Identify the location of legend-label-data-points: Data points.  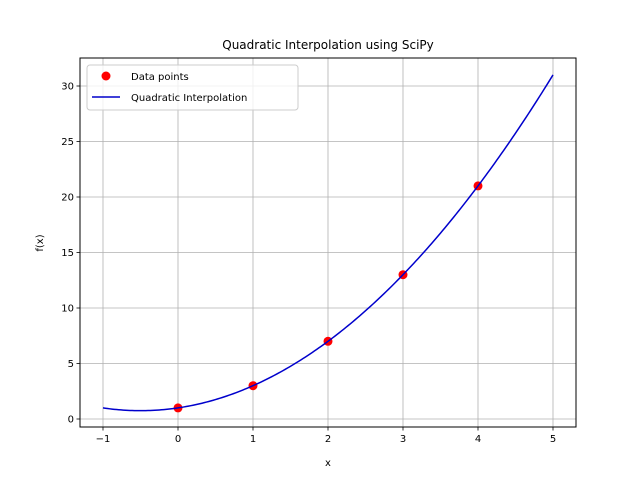
(160, 77).